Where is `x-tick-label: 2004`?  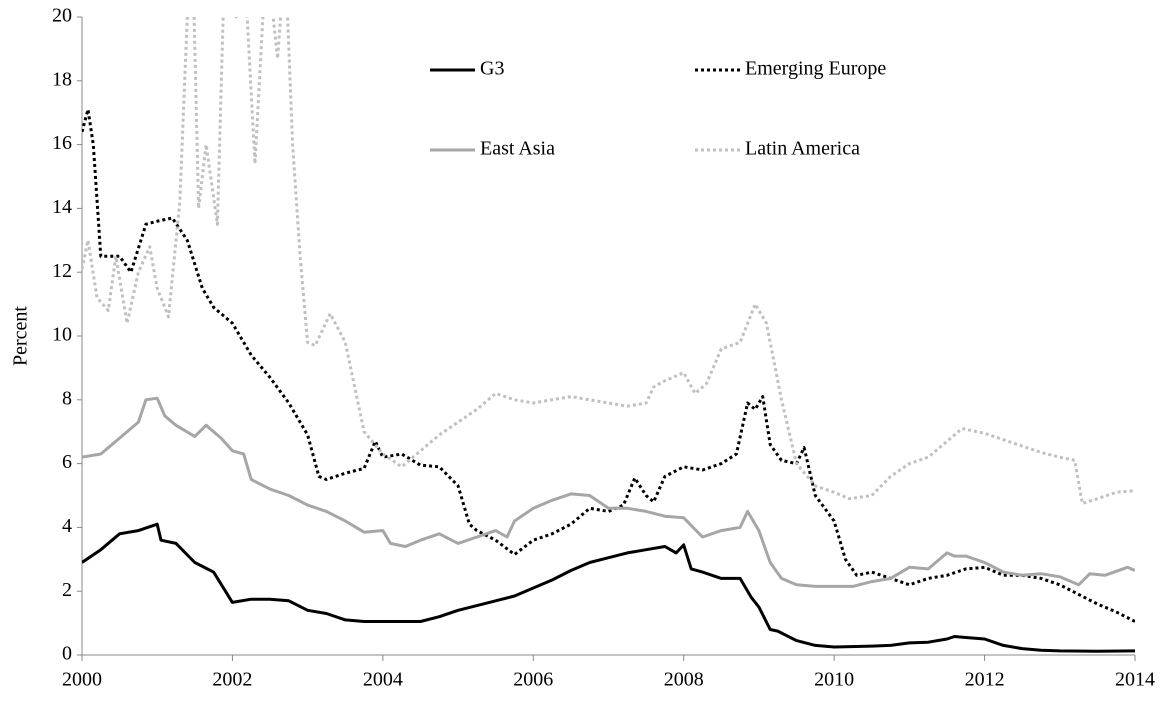 x-tick-label: 2004 is located at coordinates (383, 680).